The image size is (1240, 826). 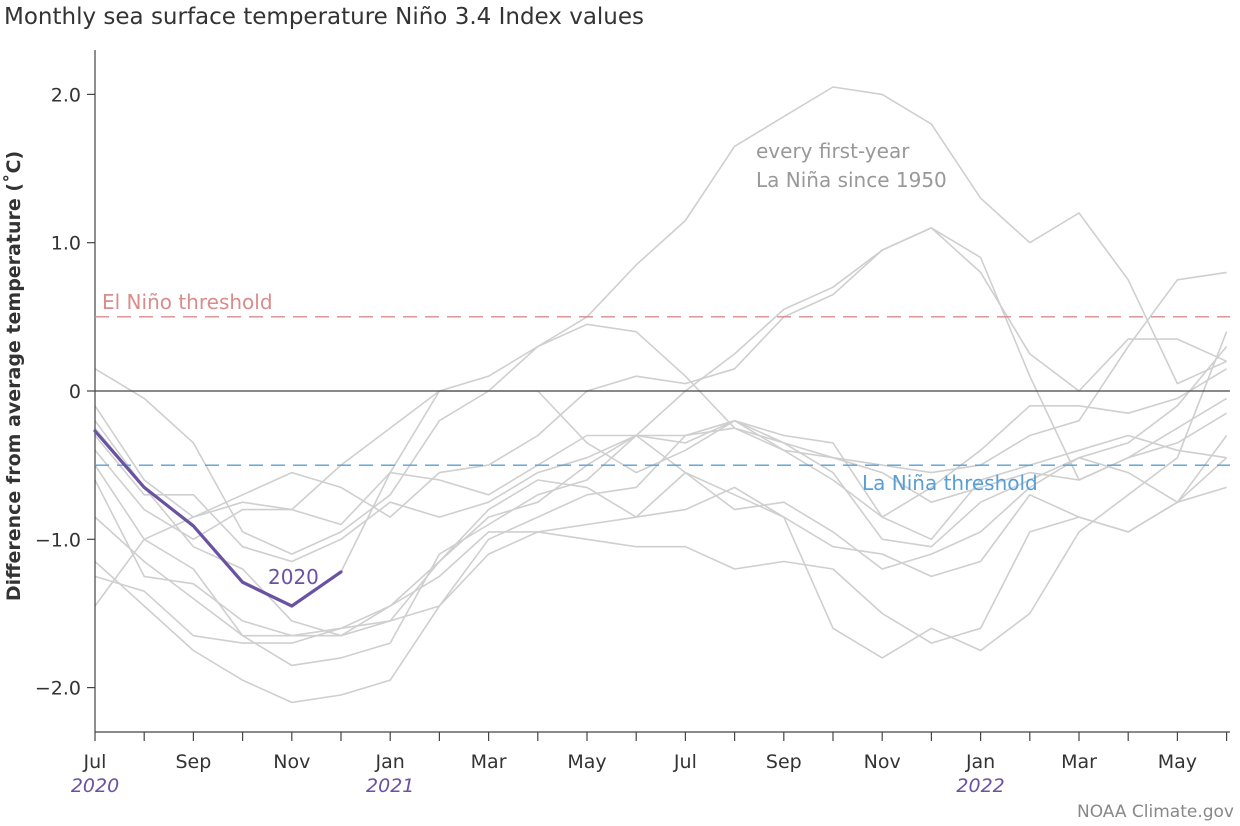 What do you see at coordinates (75, 392) in the screenshot?
I see `y-tick-label: 0` at bounding box center [75, 392].